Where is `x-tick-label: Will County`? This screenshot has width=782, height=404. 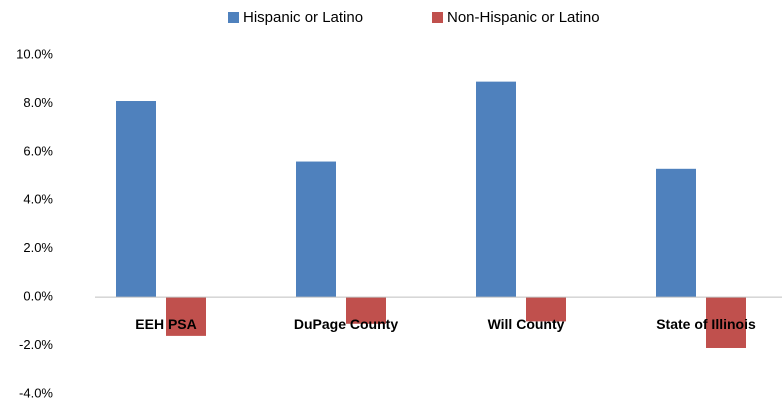
x-tick-label: Will County is located at coordinates (526, 324).